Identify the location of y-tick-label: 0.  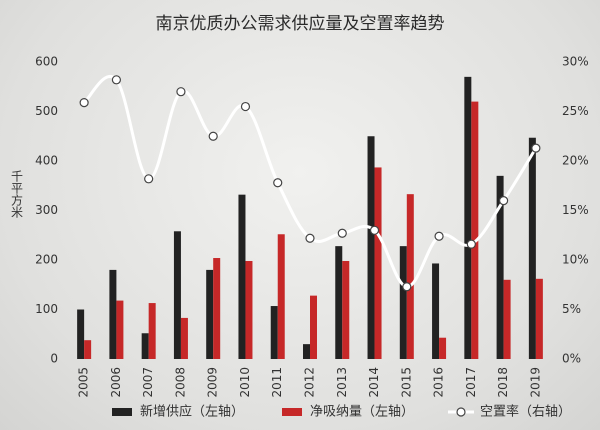
(54, 359).